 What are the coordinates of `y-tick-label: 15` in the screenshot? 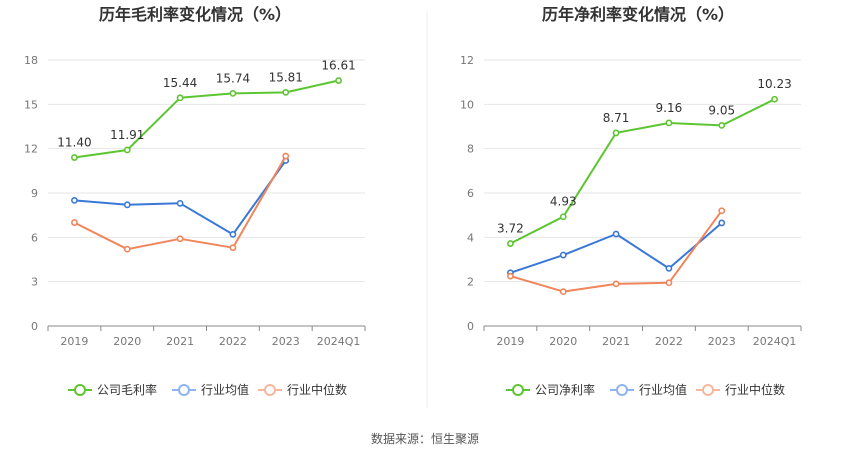 It's located at (31, 104).